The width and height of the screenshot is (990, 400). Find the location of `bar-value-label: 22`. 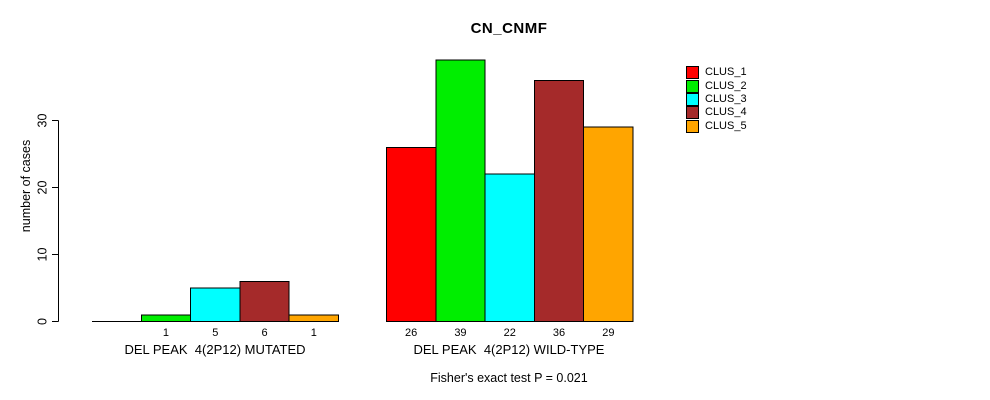

bar-value-label: 22 is located at coordinates (510, 333).